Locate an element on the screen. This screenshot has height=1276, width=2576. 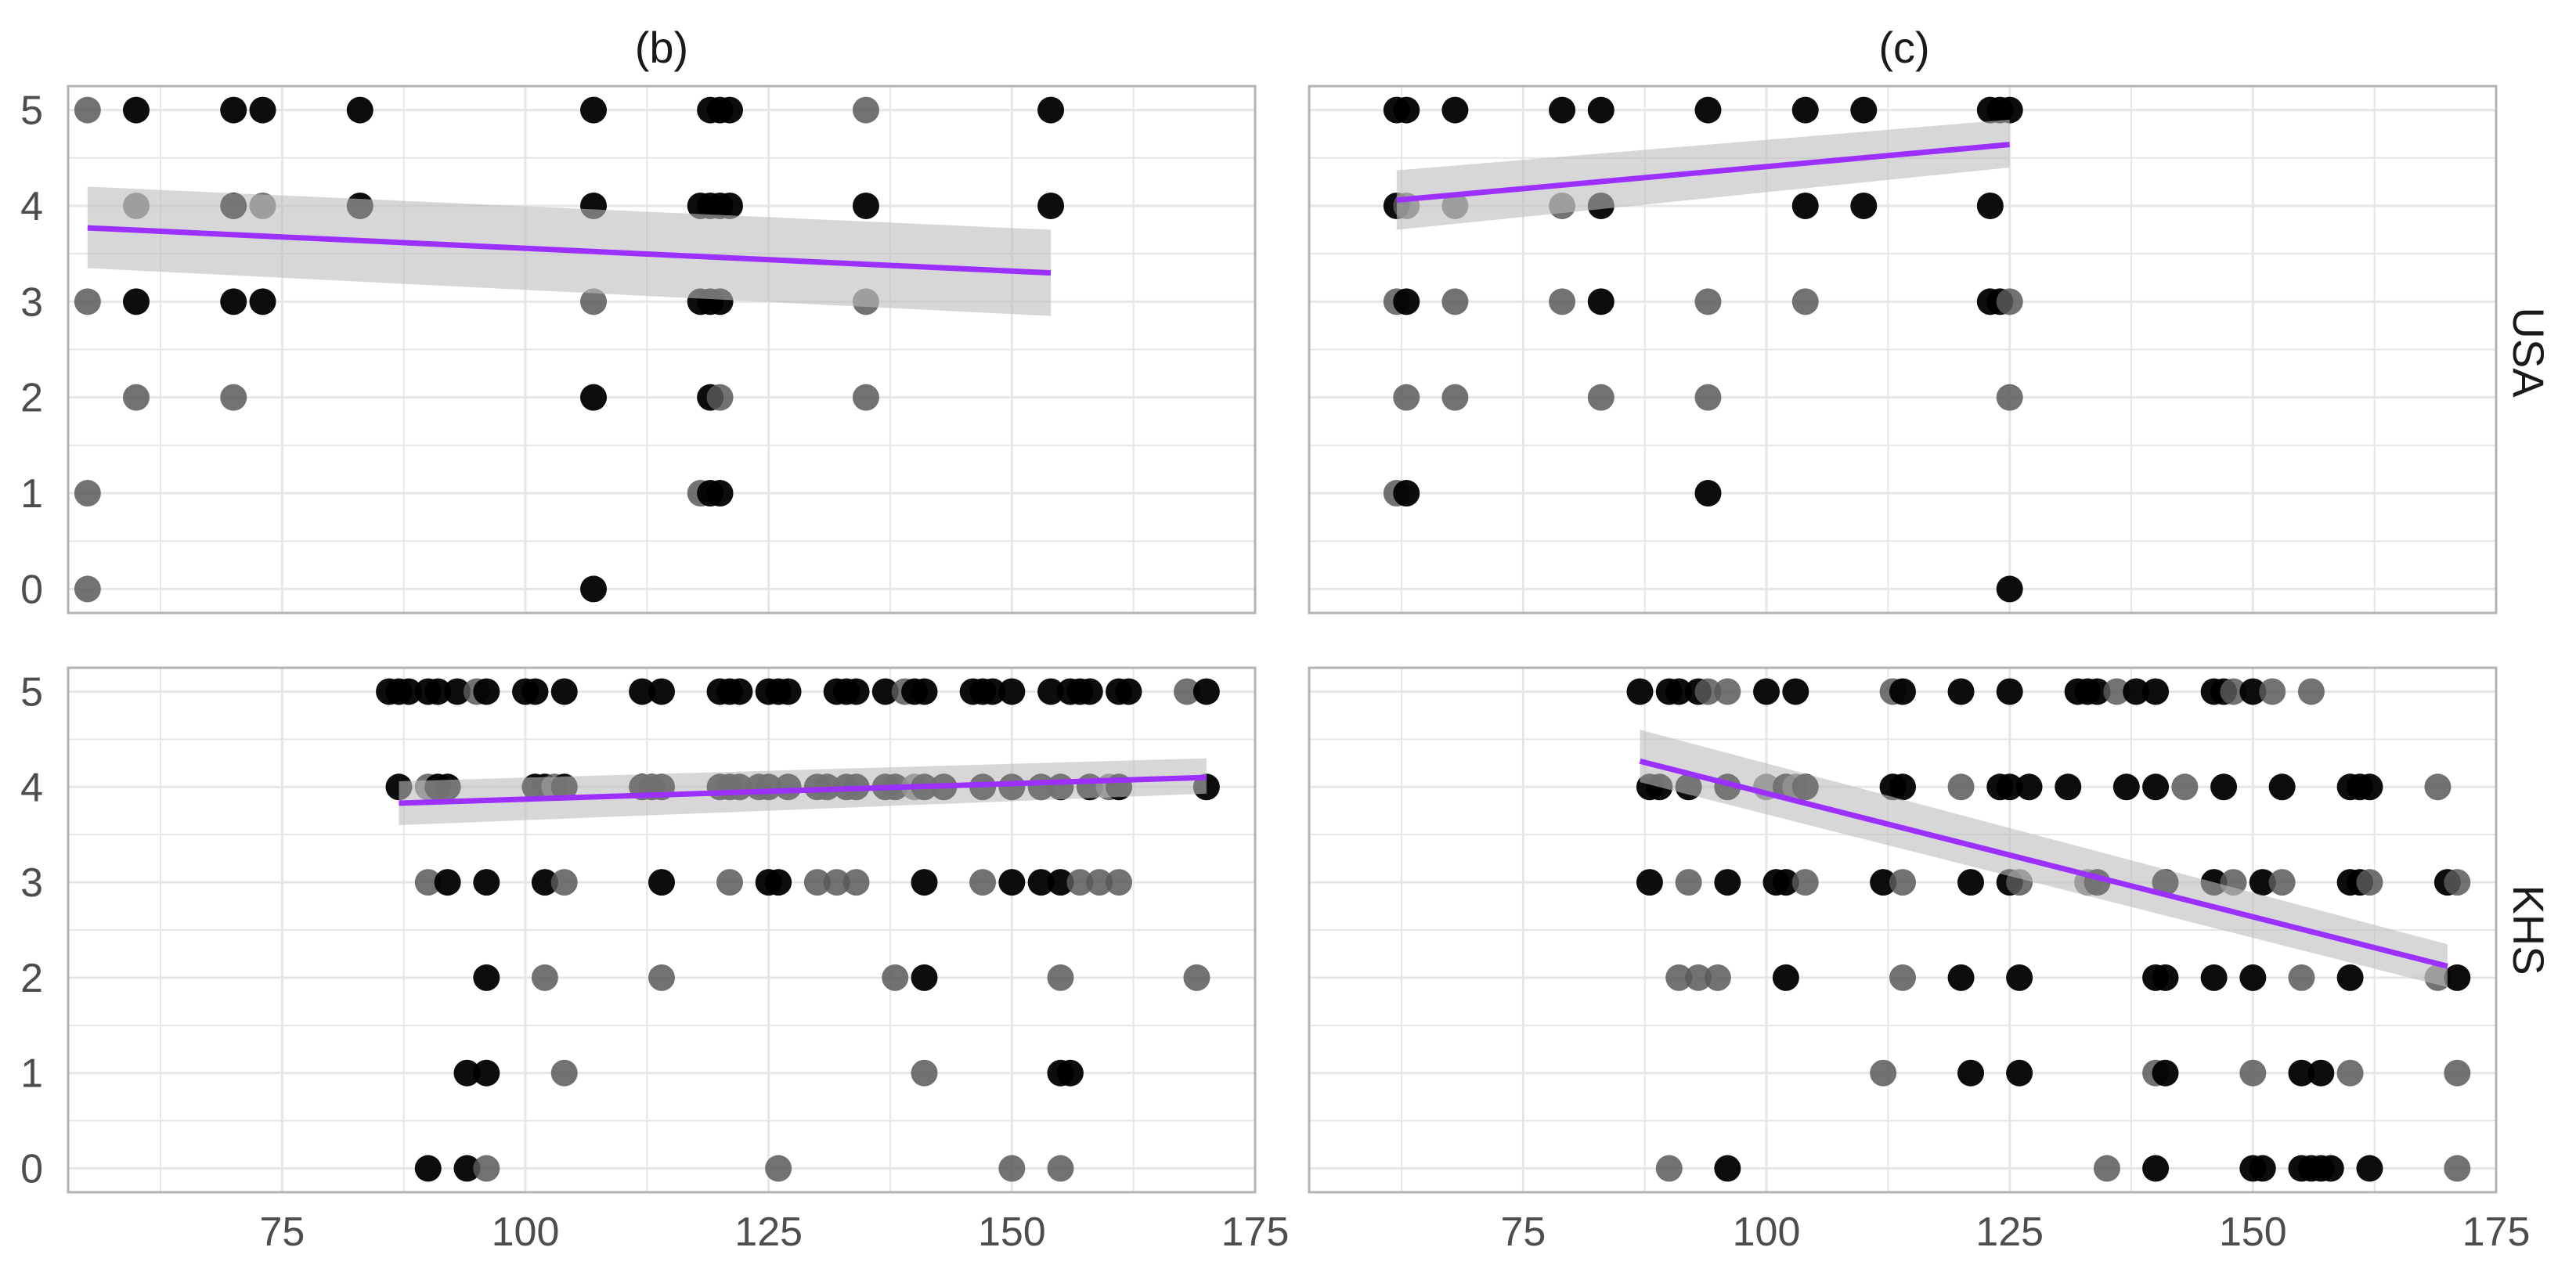
x-tick-label: 75 is located at coordinates (1523, 1232).